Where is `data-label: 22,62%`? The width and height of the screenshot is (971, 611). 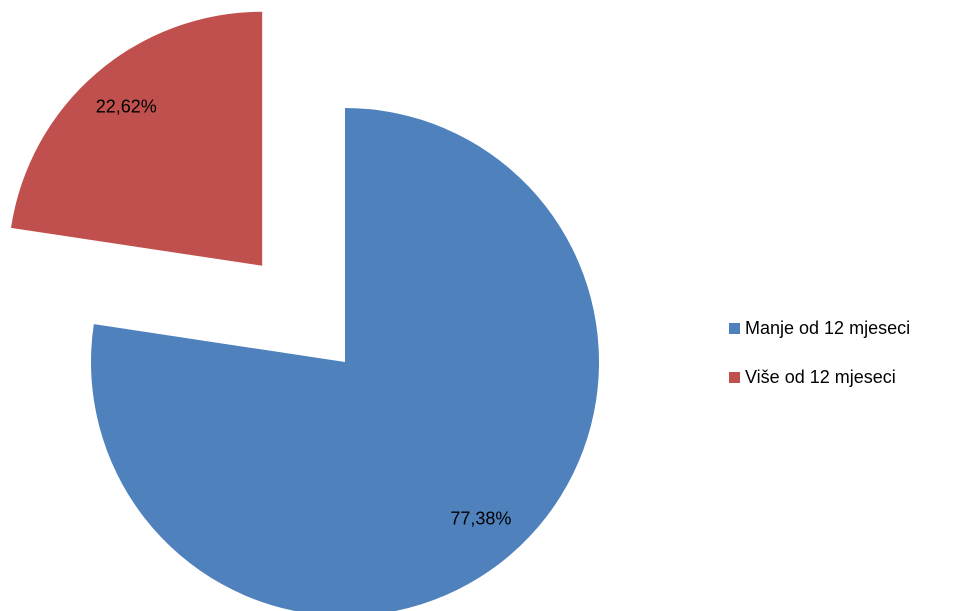 data-label: 22,62% is located at coordinates (126, 107).